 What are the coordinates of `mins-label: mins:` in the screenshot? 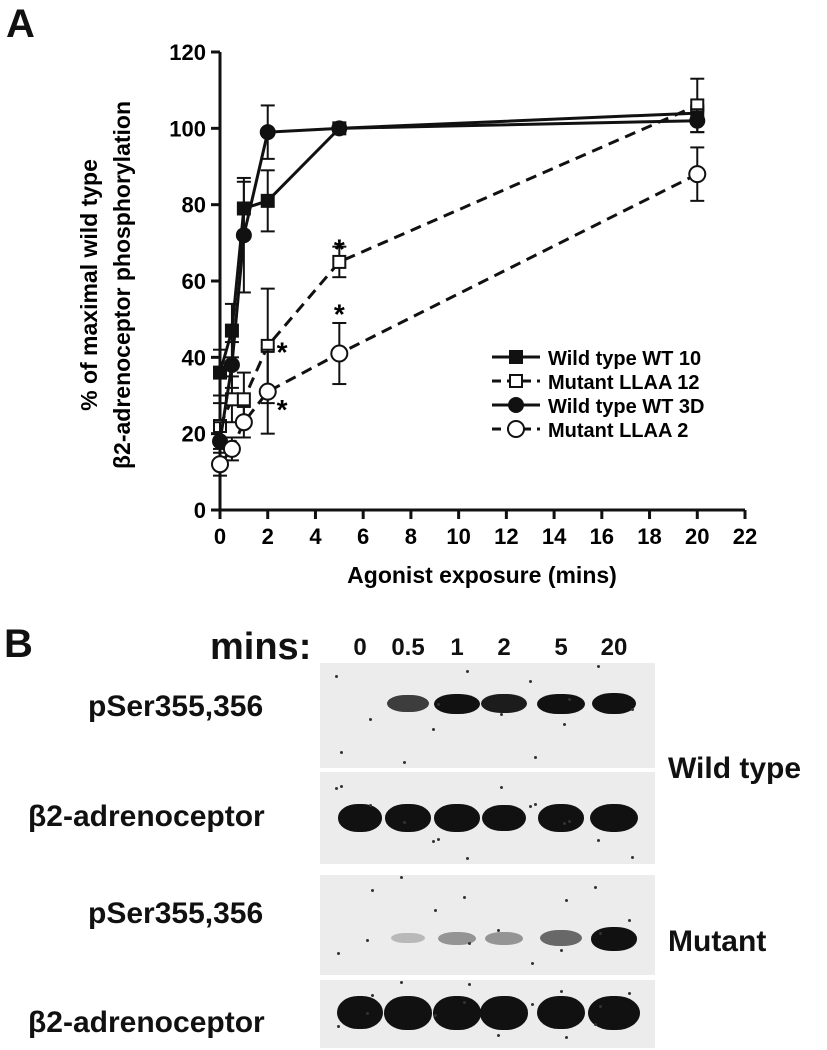 It's located at (261, 647).